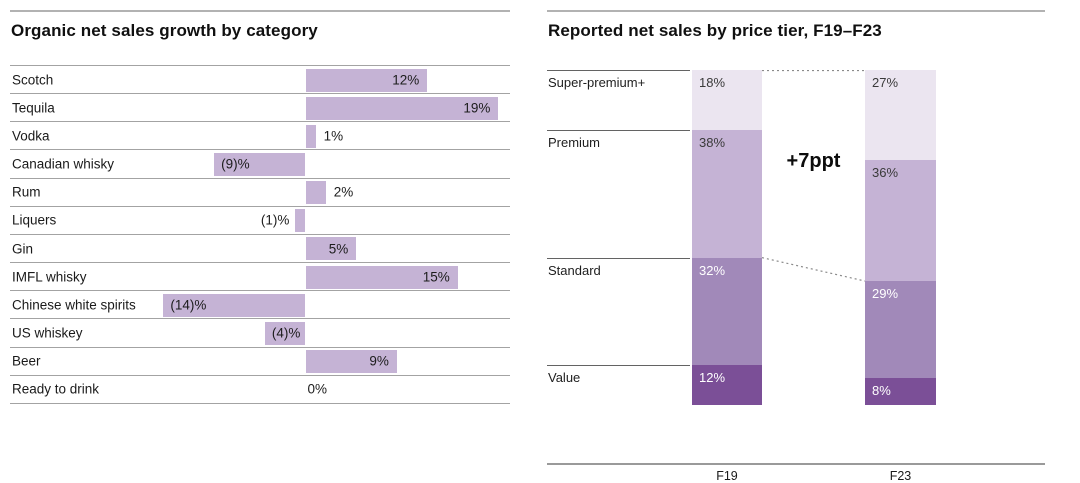  What do you see at coordinates (900, 391) in the screenshot?
I see `segment: 8%` at bounding box center [900, 391].